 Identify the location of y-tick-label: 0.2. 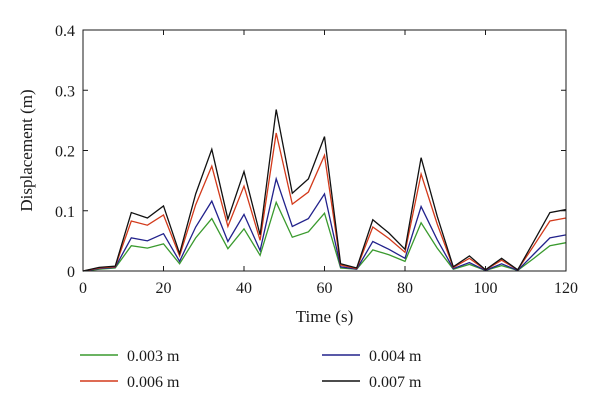
(65, 152).